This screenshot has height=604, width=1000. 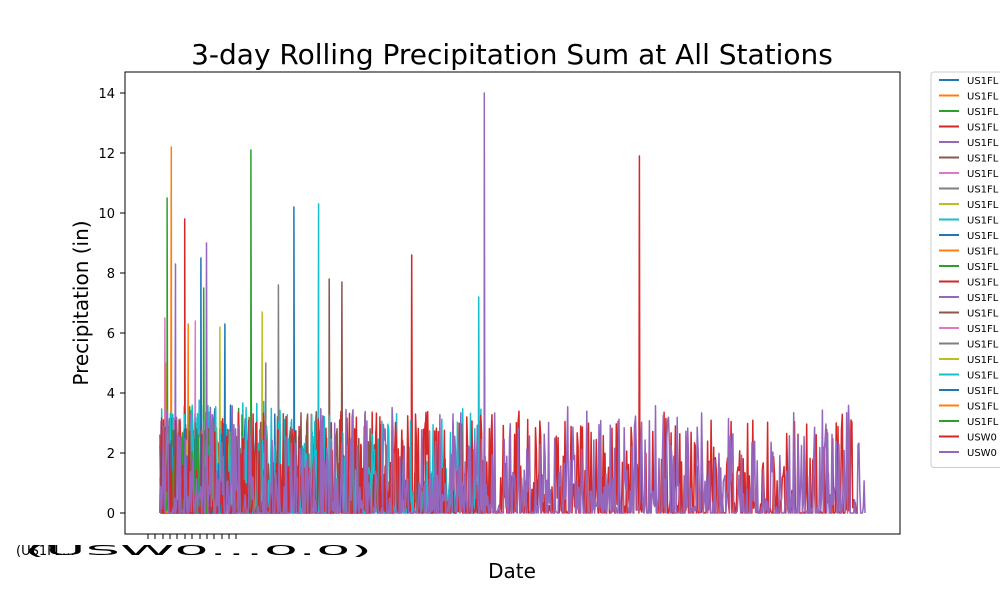 I want to click on y-tick-label: 6, so click(x=111, y=334).